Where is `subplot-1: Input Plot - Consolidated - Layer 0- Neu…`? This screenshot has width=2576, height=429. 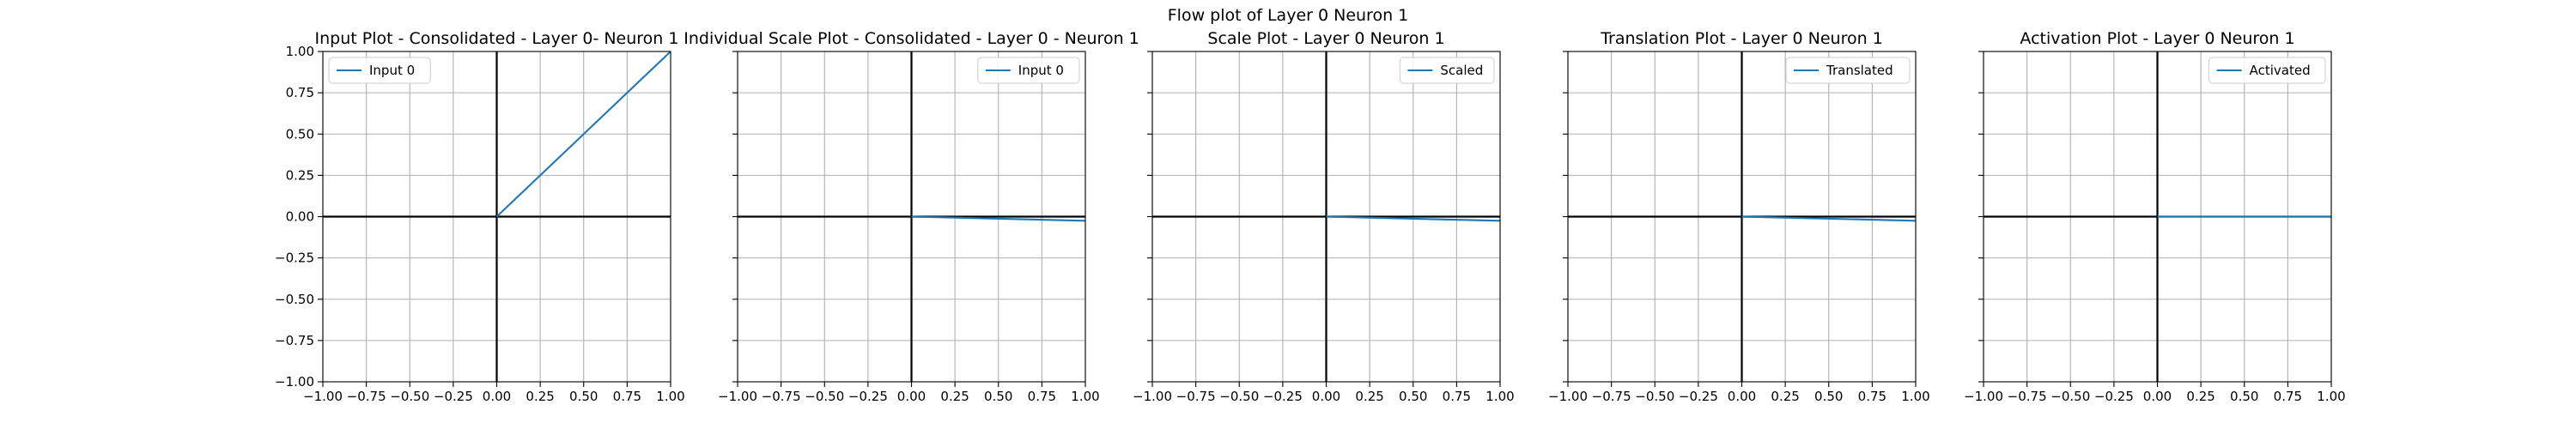 subplot-1: Input Plot - Consolidated - Layer 0- Neu… is located at coordinates (480, 216).